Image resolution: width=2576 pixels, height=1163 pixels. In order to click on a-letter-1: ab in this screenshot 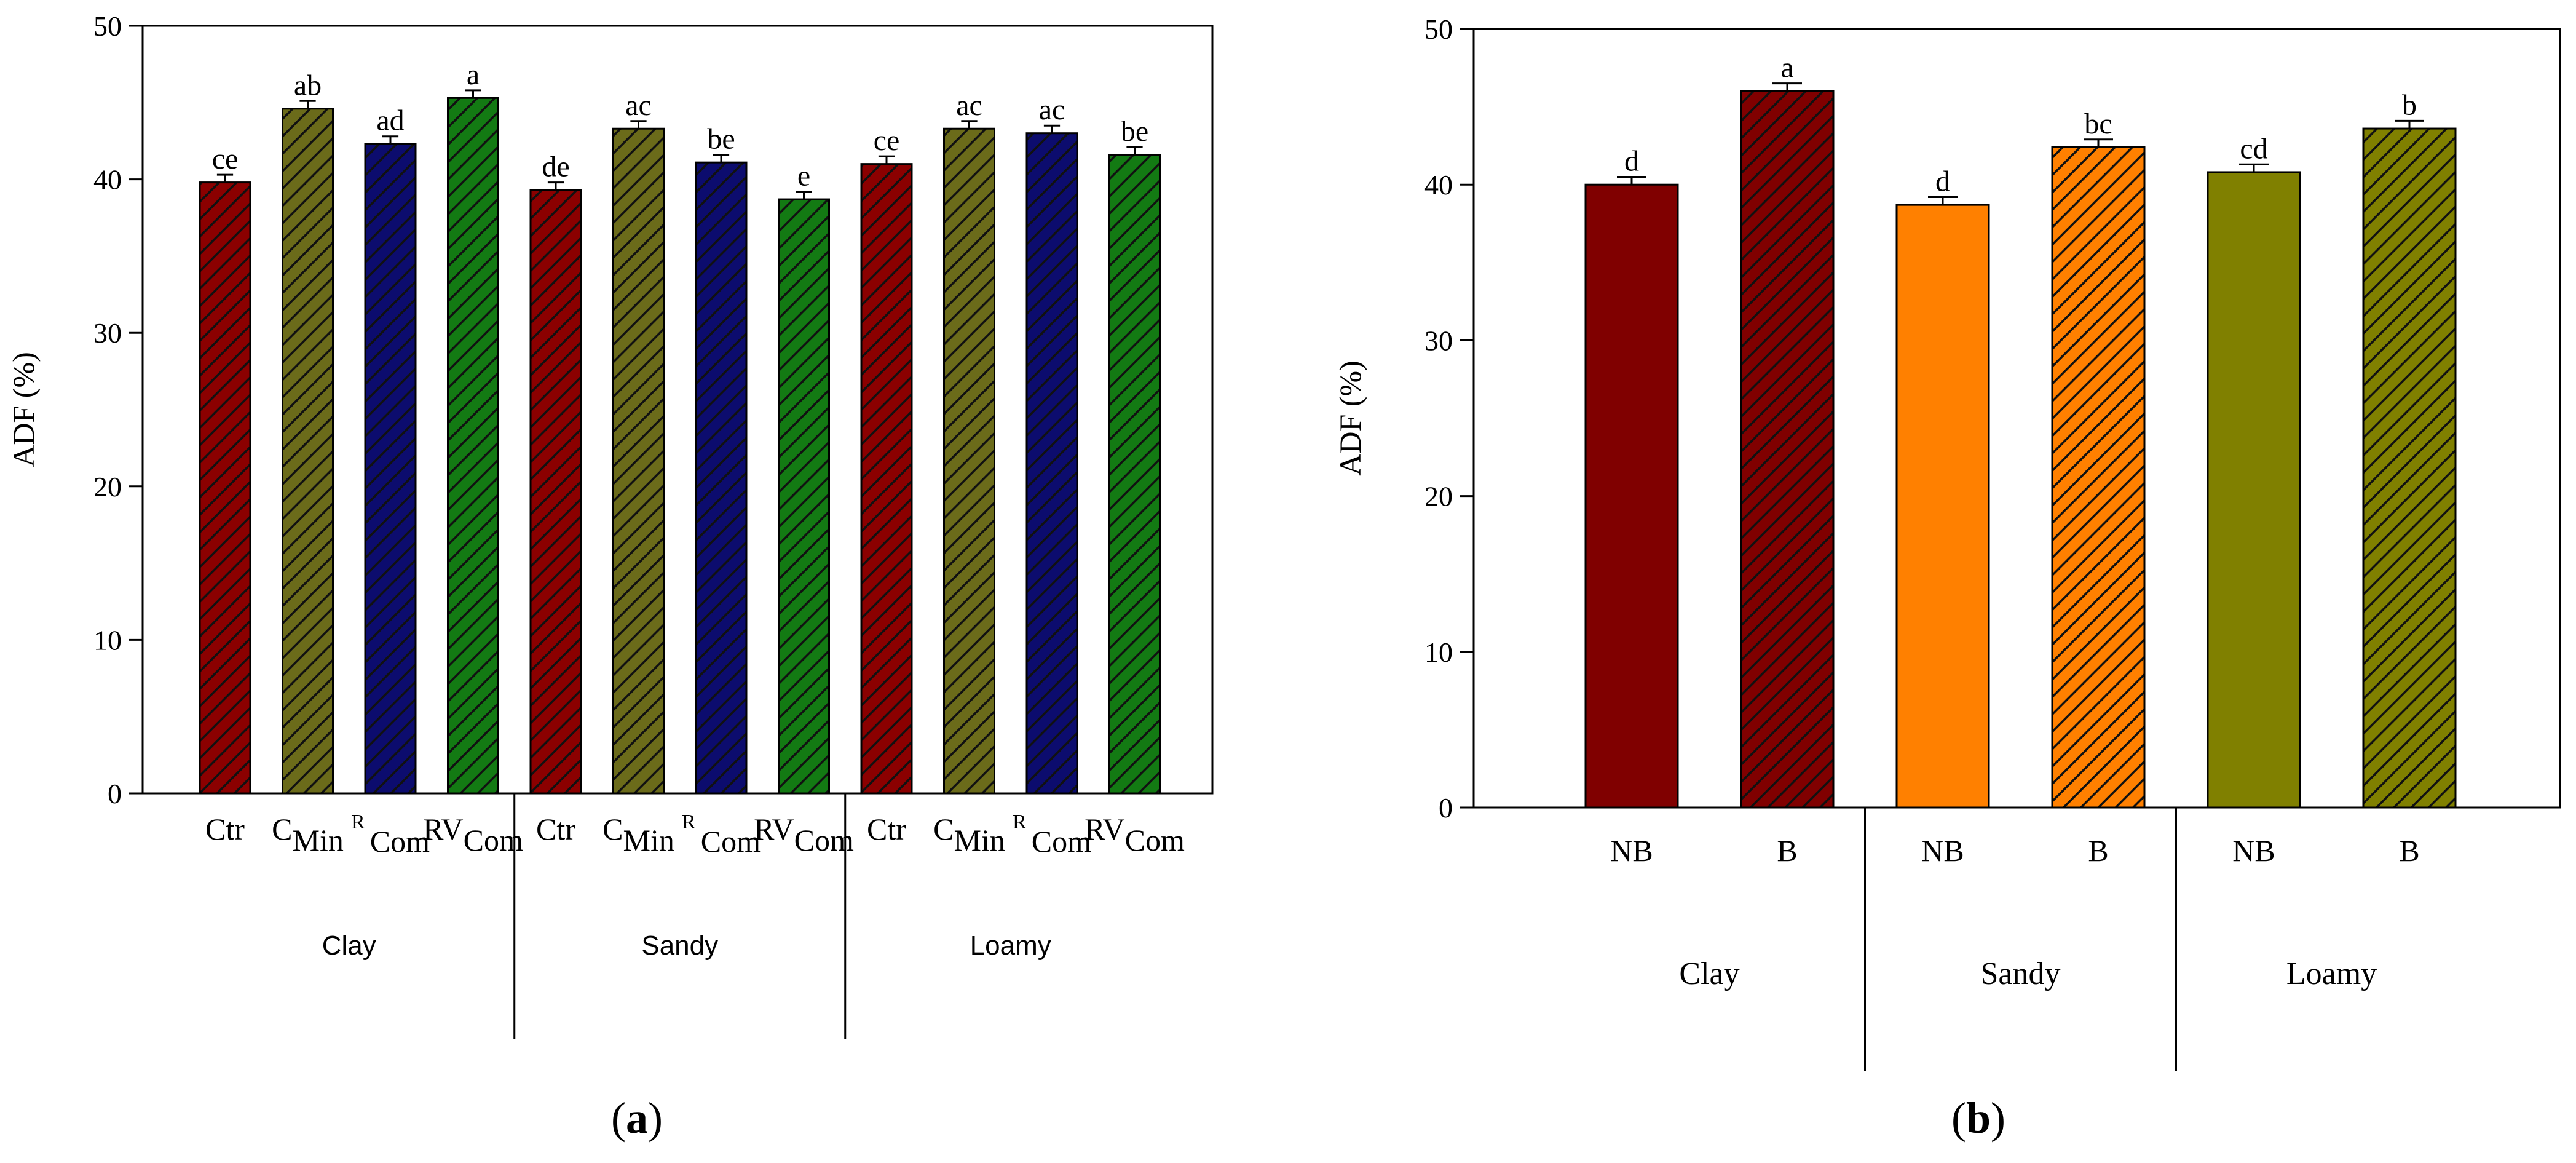, I will do `click(308, 85)`.